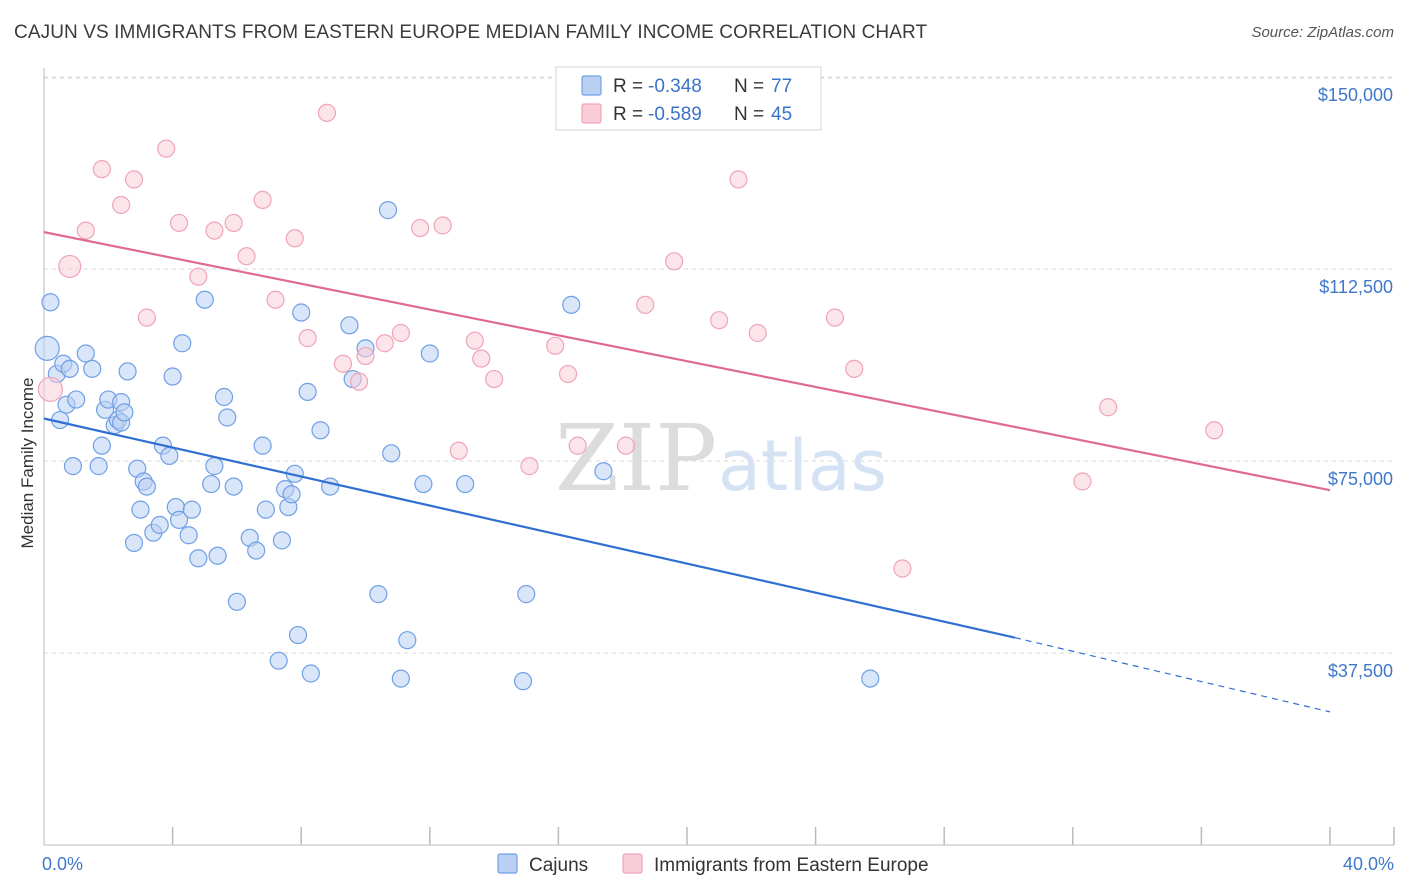 This screenshot has height=892, width=1406. What do you see at coordinates (27, 462) in the screenshot?
I see `y-axis-label: Median Family Income` at bounding box center [27, 462].